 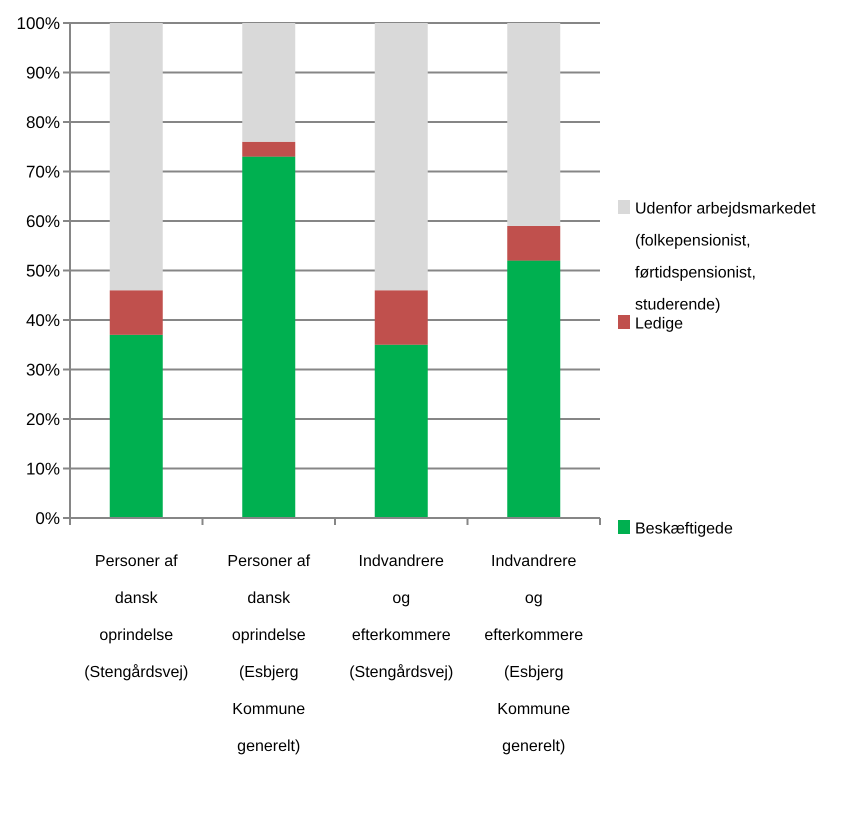 I want to click on category-label: Indvandrere og efterkommere (Esbjerg Kommune generelt), so click(x=534, y=654).